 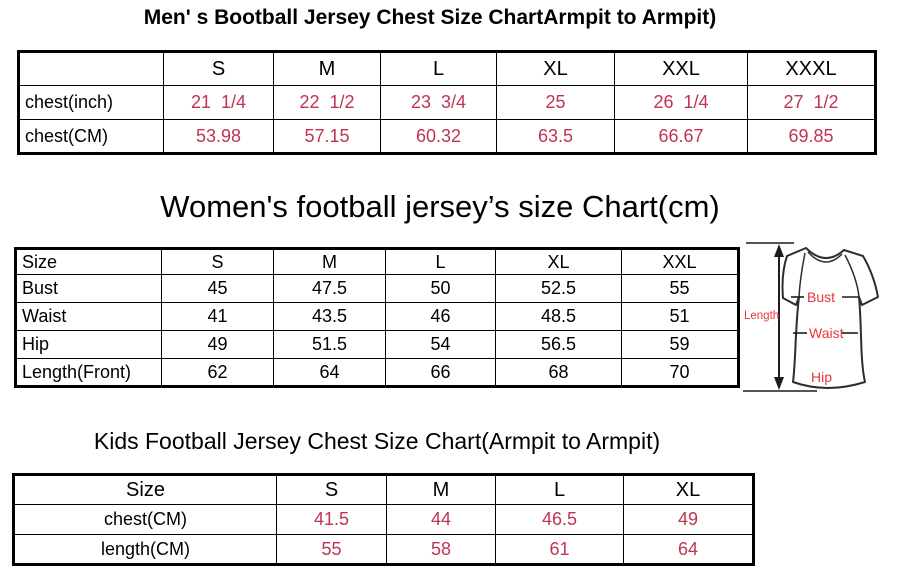 What do you see at coordinates (441, 549) in the screenshot?
I see `cell-value: 58` at bounding box center [441, 549].